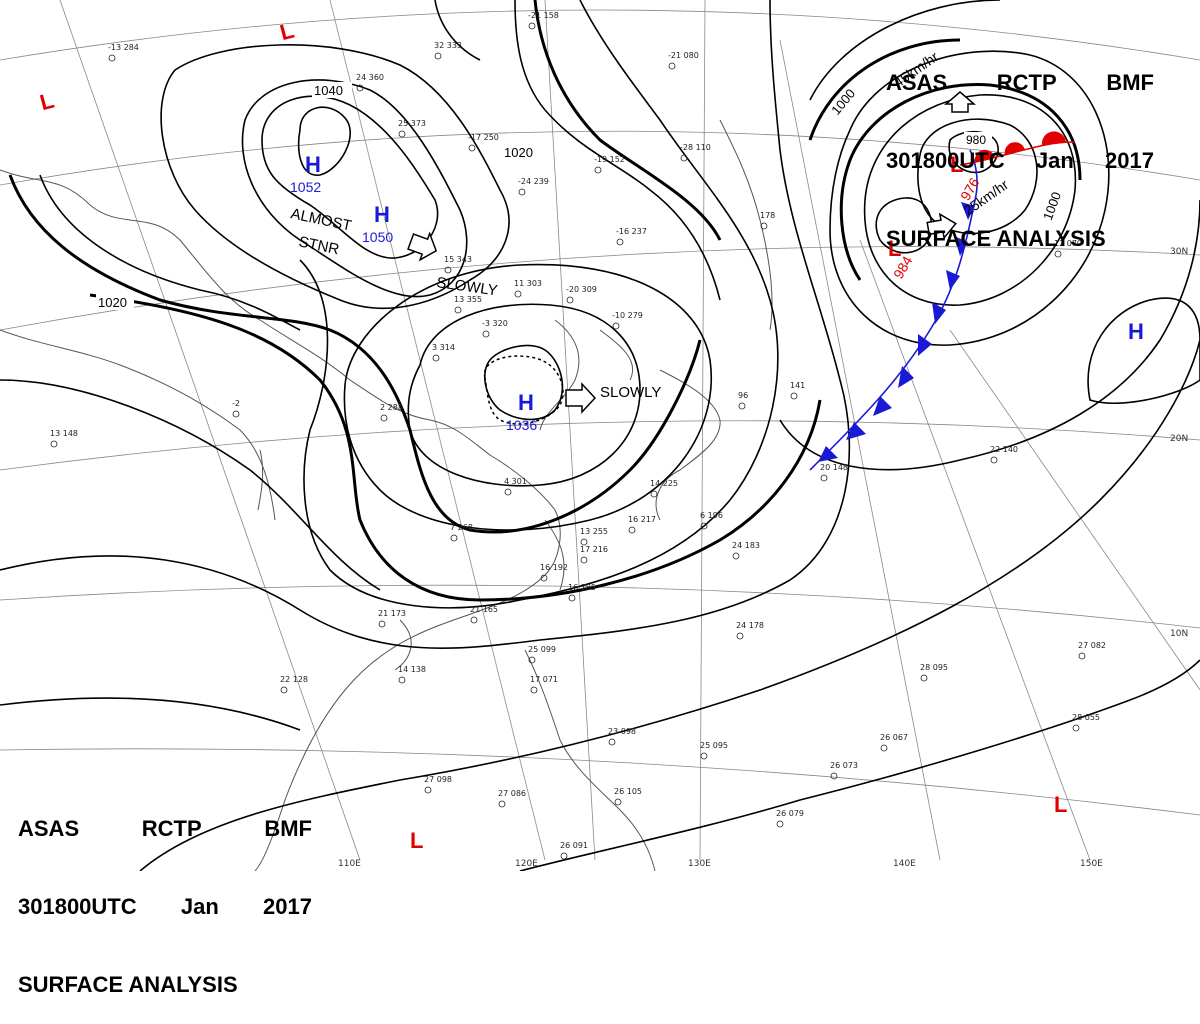 The image size is (1200, 1024). I want to click on lon-label: 110E, so click(349, 864).